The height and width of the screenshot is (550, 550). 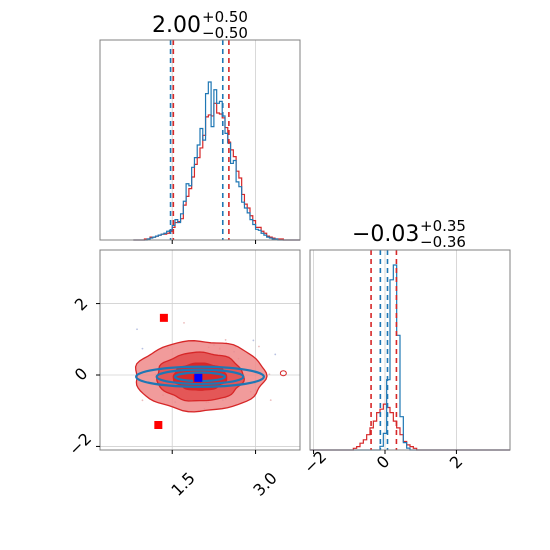 I want to click on panel-hist-y-frame, so click(x=410, y=350).